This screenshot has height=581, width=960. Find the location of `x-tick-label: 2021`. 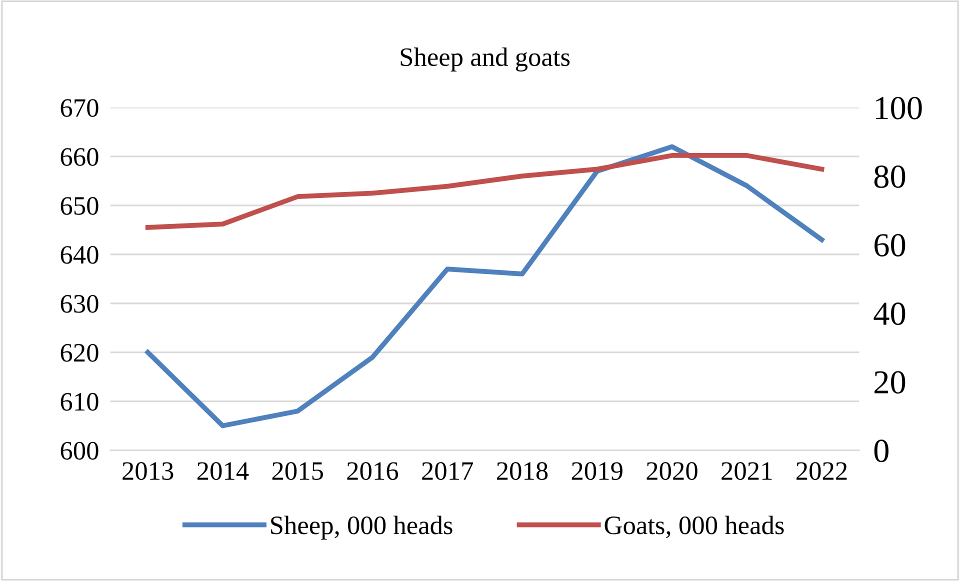

x-tick-label: 2021 is located at coordinates (747, 471).